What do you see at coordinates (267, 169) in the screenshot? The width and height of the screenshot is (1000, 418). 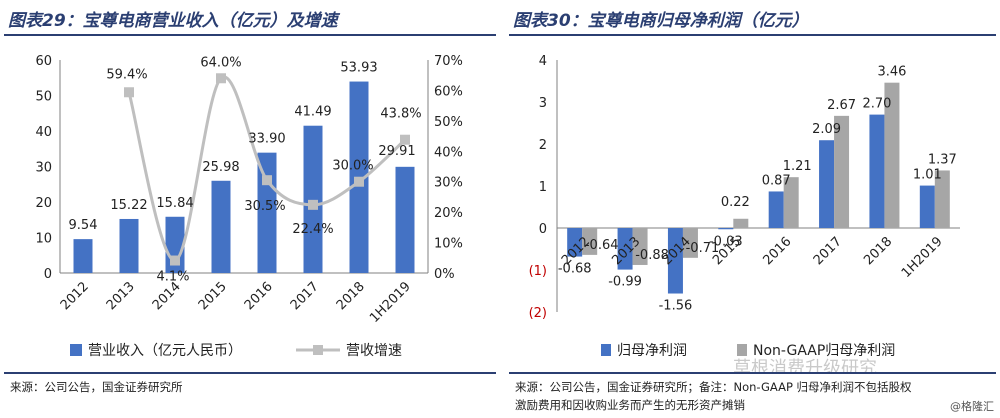 I see `growth-line` at bounding box center [267, 169].